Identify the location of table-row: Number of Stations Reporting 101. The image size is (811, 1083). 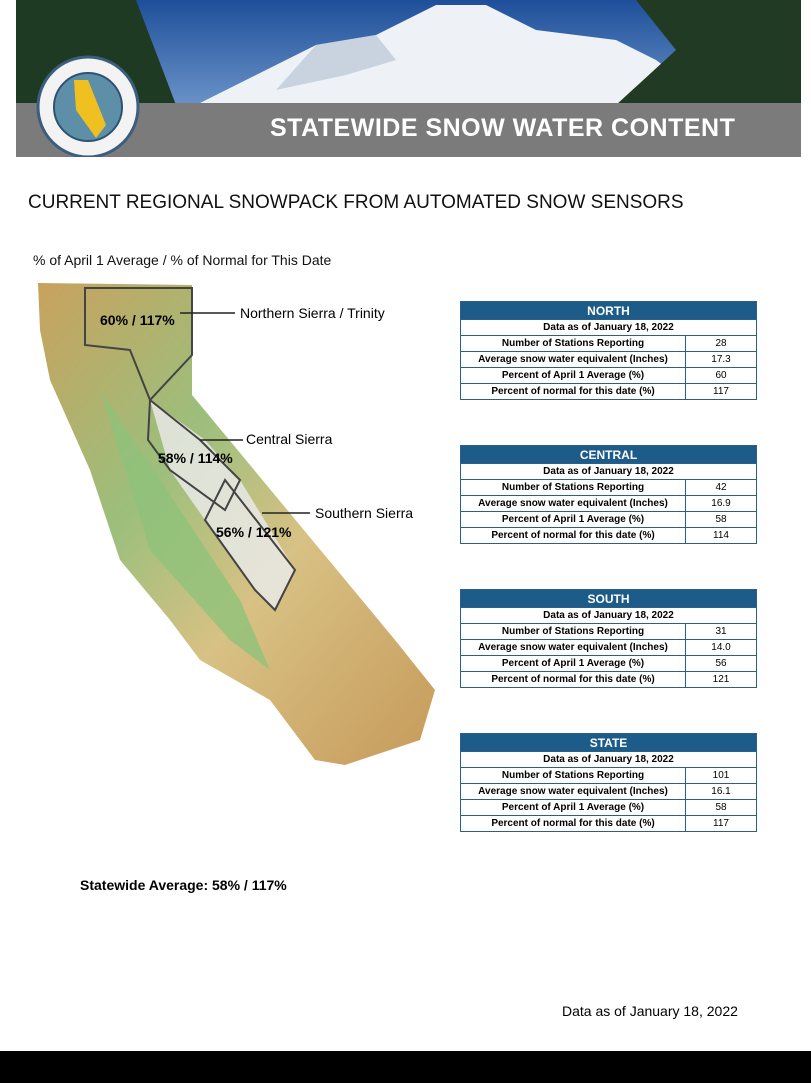
(608, 775).